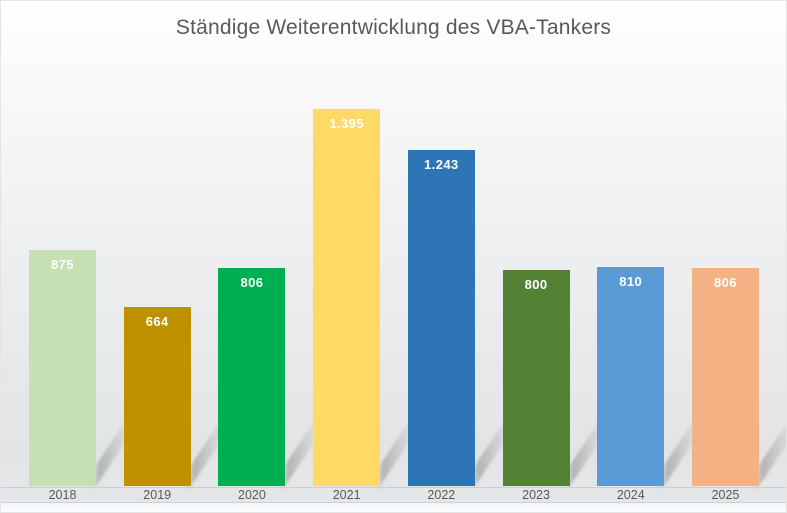  I want to click on bar-column-2018: 875 2018, so click(81, 256).